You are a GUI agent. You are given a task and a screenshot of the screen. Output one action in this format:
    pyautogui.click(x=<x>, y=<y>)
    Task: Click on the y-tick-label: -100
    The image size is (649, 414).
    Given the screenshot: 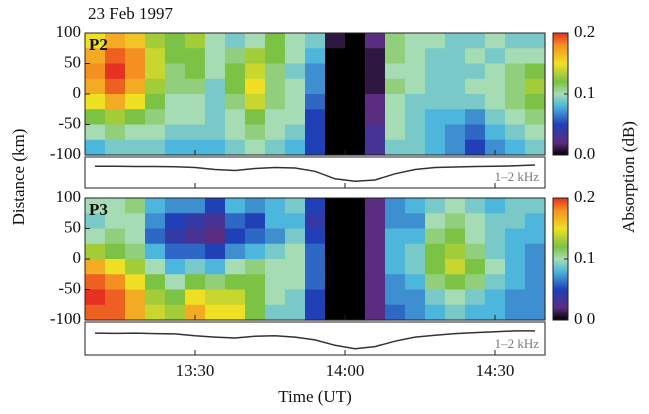 What is the action you would take?
    pyautogui.click(x=65, y=318)
    